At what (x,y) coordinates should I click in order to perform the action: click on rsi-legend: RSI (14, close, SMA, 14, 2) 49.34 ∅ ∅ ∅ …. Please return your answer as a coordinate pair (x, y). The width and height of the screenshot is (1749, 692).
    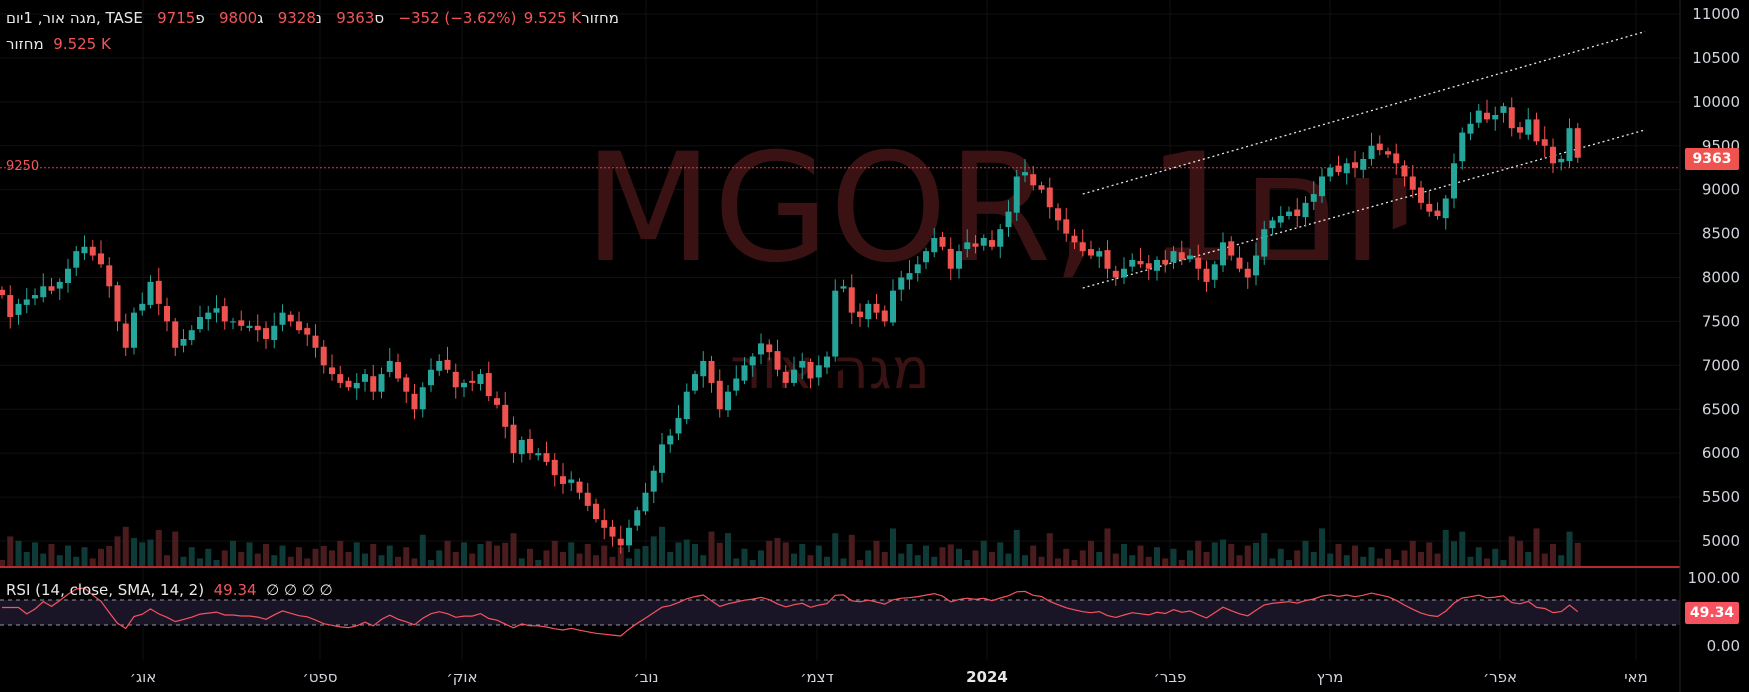
    Looking at the image, I should click on (169, 590).